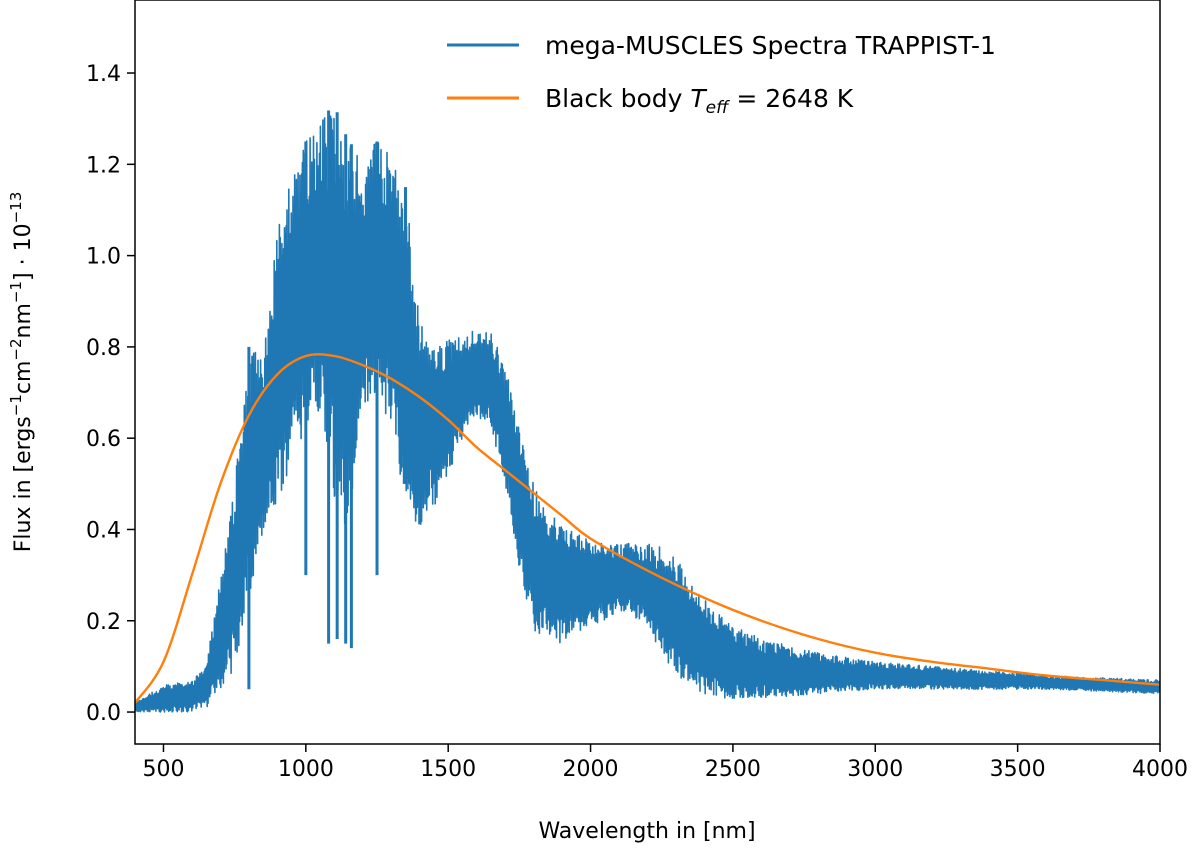 The width and height of the screenshot is (1200, 851). I want to click on y-axis-label: Flux in [ergs−1cm−2nm−1] · 10−13, so click(21, 372).